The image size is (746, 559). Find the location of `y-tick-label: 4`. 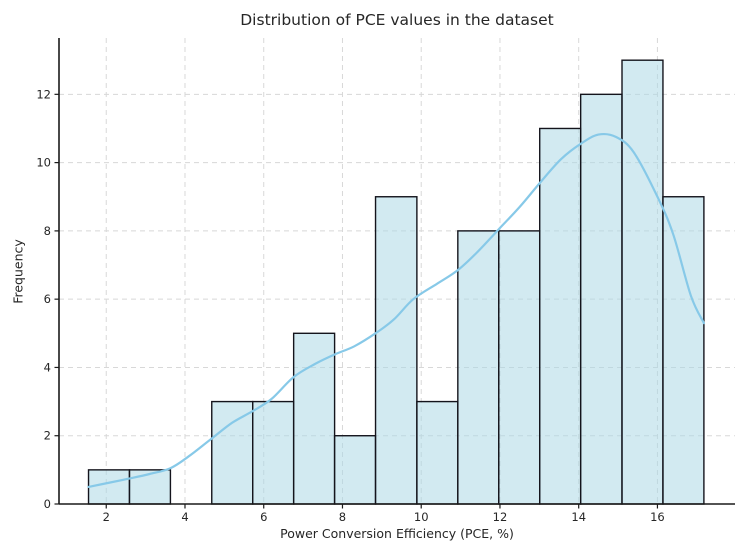

y-tick-label: 4 is located at coordinates (47, 367).